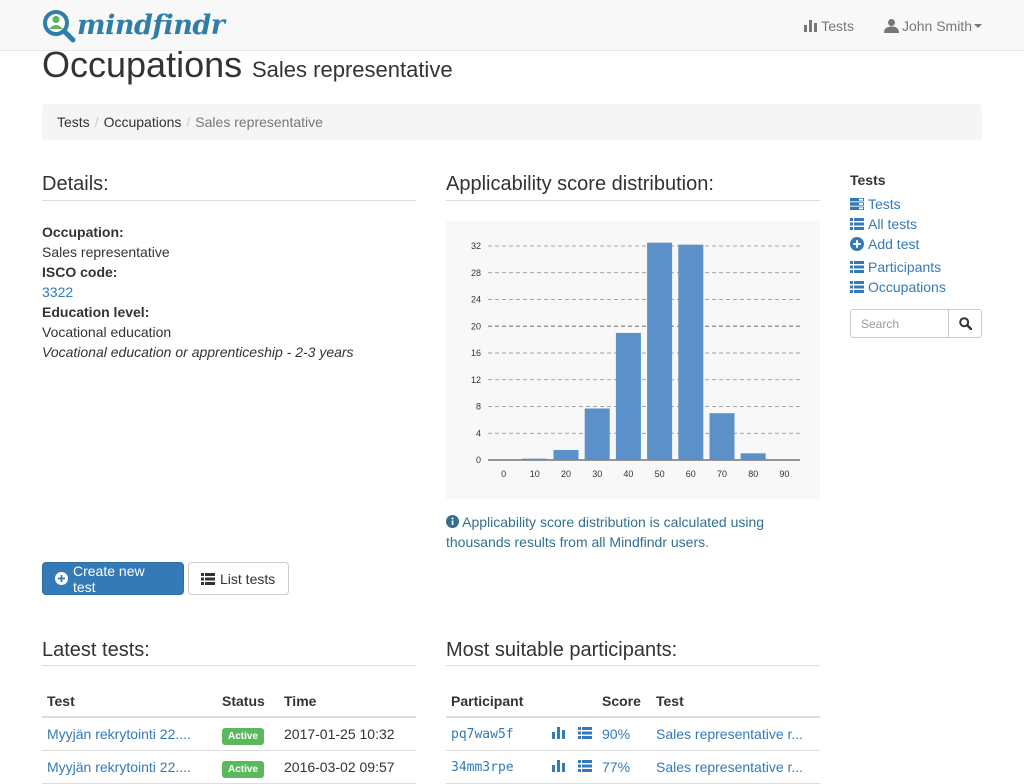 This screenshot has height=784, width=1024. I want to click on x-tick-label: 80, so click(753, 474).